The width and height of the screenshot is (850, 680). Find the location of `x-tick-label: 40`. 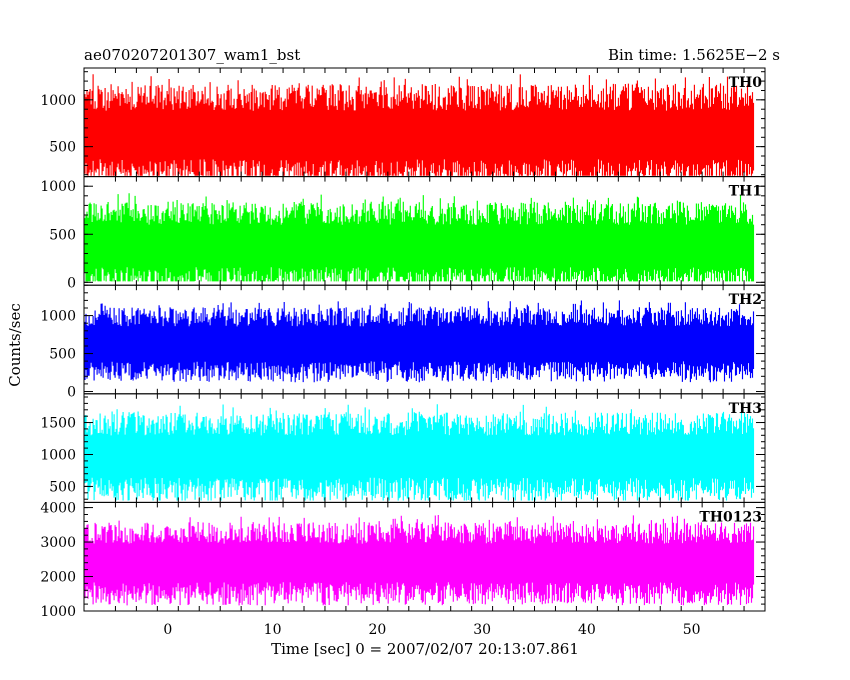

x-tick-label: 40 is located at coordinates (587, 630).